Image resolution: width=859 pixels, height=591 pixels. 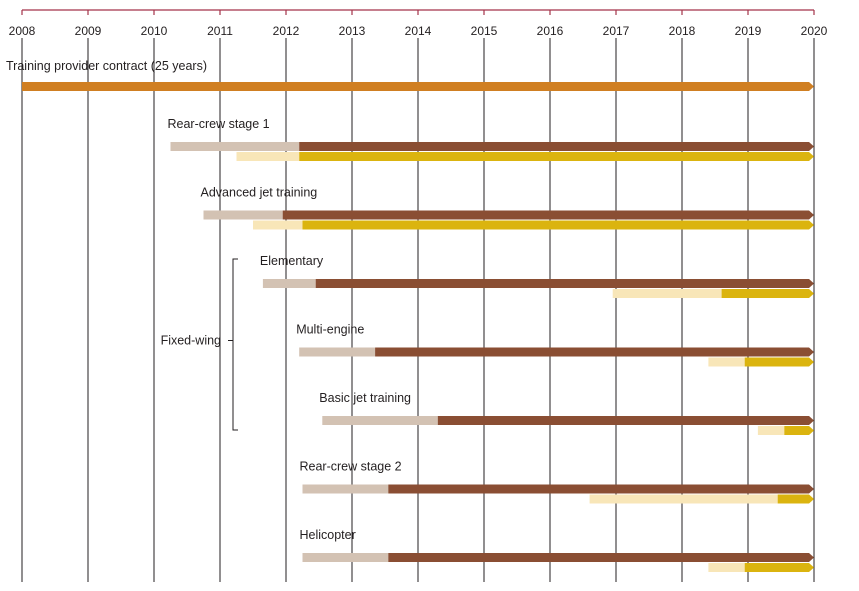 What do you see at coordinates (365, 398) in the screenshot?
I see `programme-label: Basic jet training` at bounding box center [365, 398].